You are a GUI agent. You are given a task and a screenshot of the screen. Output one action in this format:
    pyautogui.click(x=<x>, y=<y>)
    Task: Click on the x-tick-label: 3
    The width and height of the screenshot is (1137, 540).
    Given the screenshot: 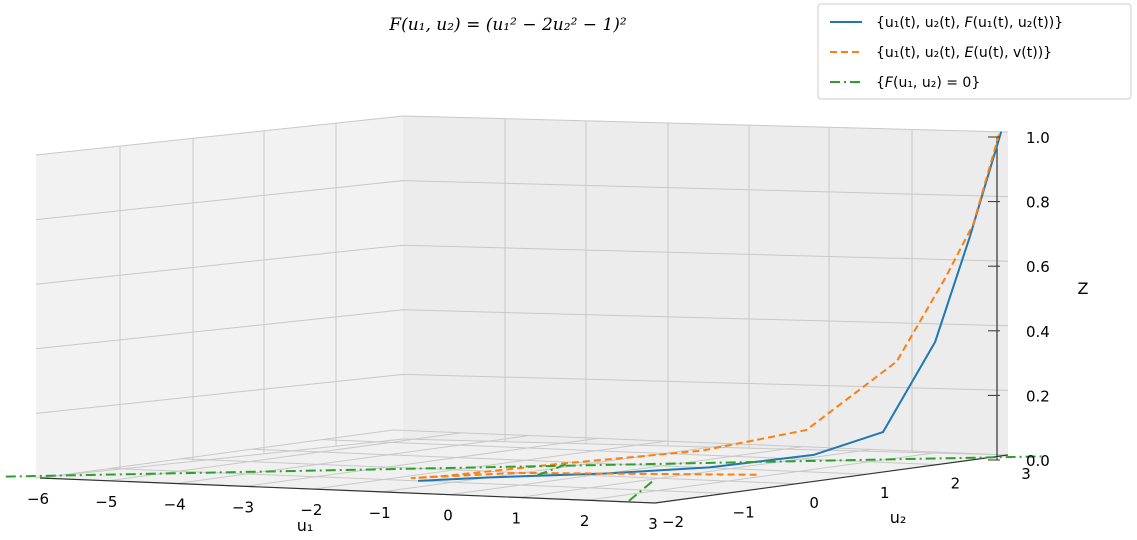 What is the action you would take?
    pyautogui.click(x=653, y=524)
    